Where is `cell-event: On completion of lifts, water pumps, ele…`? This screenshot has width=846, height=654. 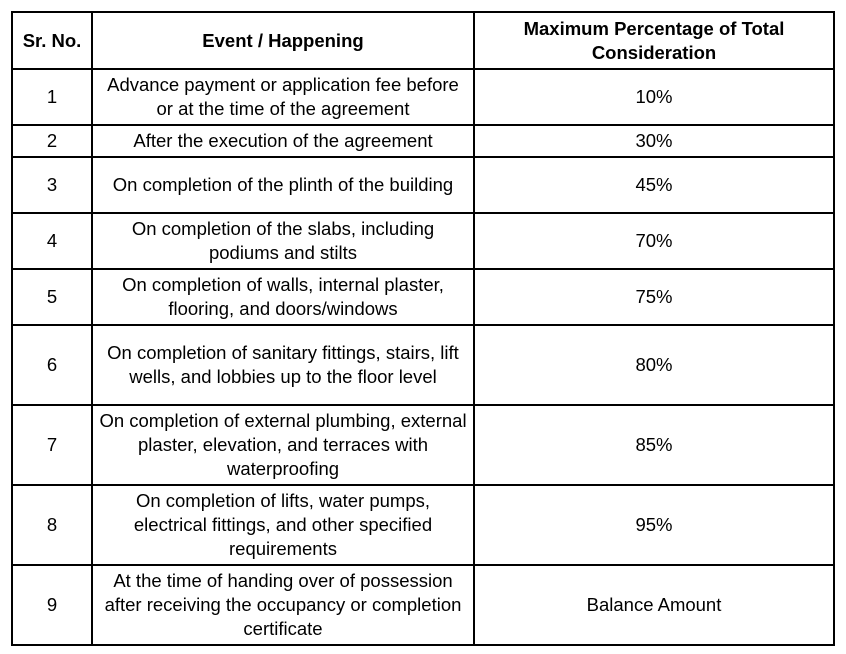 cell-event: On completion of lifts, water pumps, ele… is located at coordinates (283, 525).